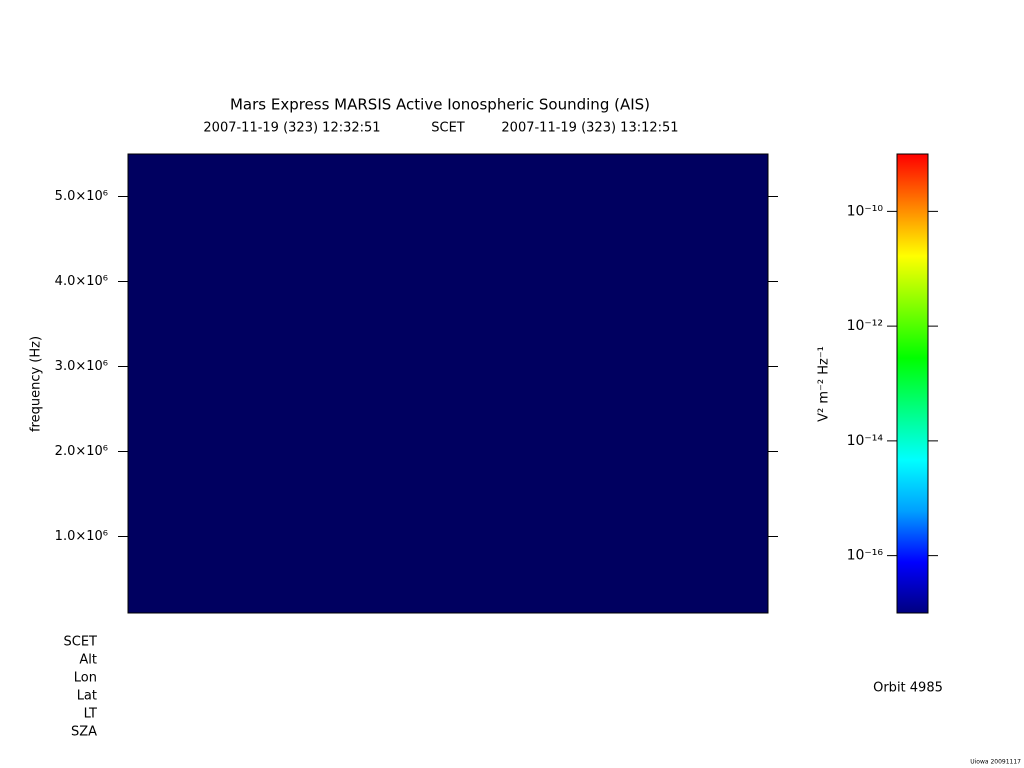  Describe the element at coordinates (90, 714) in the screenshot. I see `ephemeris-label: LT` at that location.